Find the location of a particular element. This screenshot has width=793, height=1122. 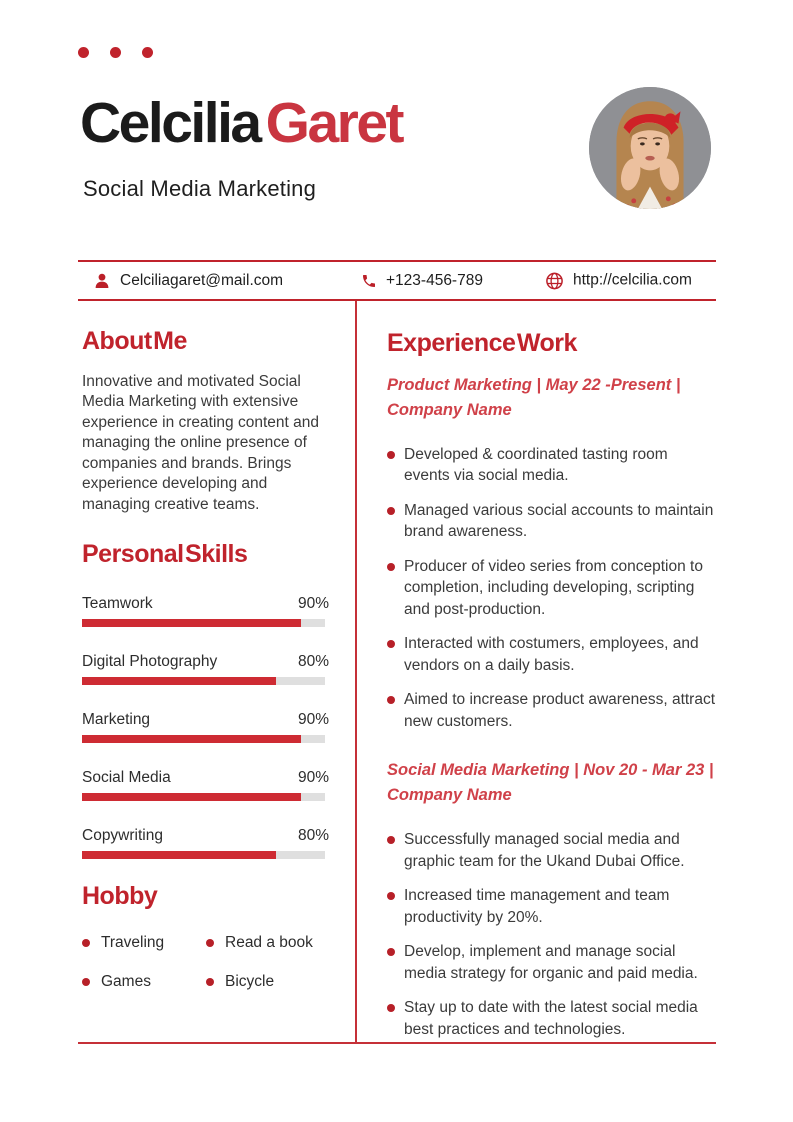

section-heading-about: About Me is located at coordinates (134, 341).